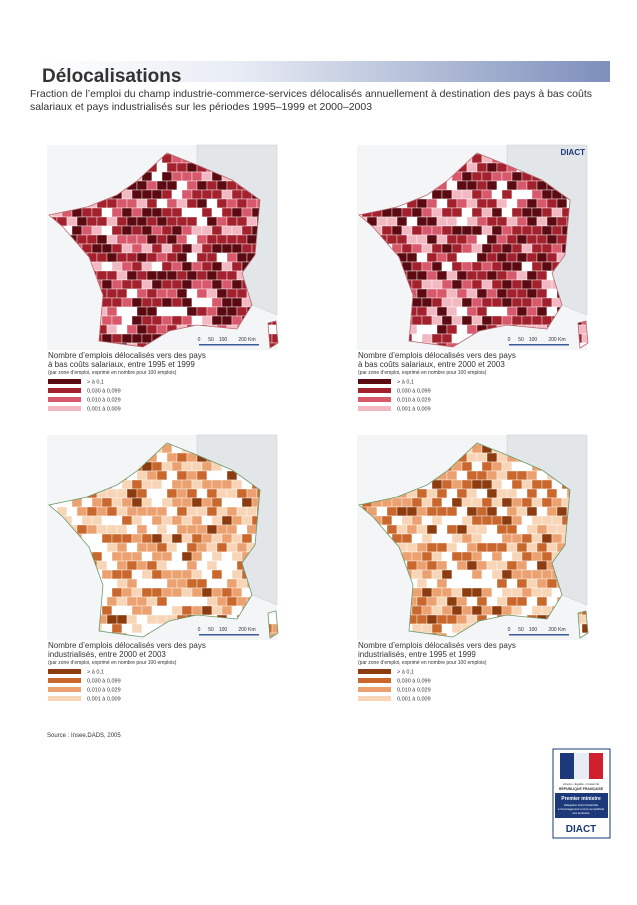  I want to click on legend-swatch, so click(64, 680).